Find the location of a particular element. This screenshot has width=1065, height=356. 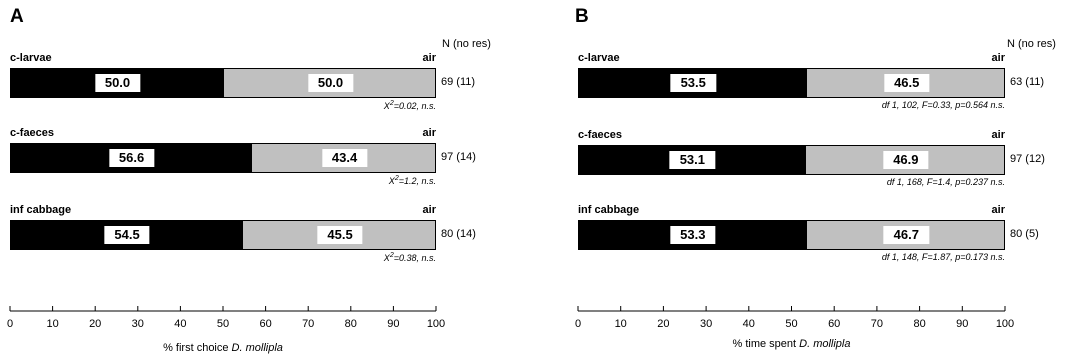

stat-text: df 1, 102, F=0.33, p=0.564 n.s. is located at coordinates (943, 105).